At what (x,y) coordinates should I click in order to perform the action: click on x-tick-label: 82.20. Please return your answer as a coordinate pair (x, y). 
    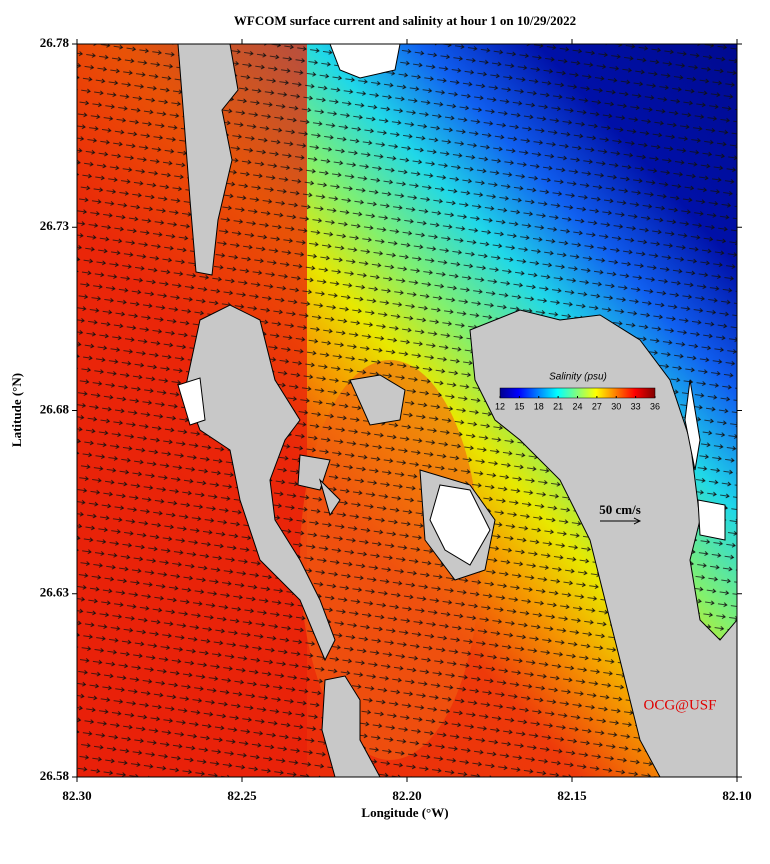
    Looking at the image, I should click on (406, 795).